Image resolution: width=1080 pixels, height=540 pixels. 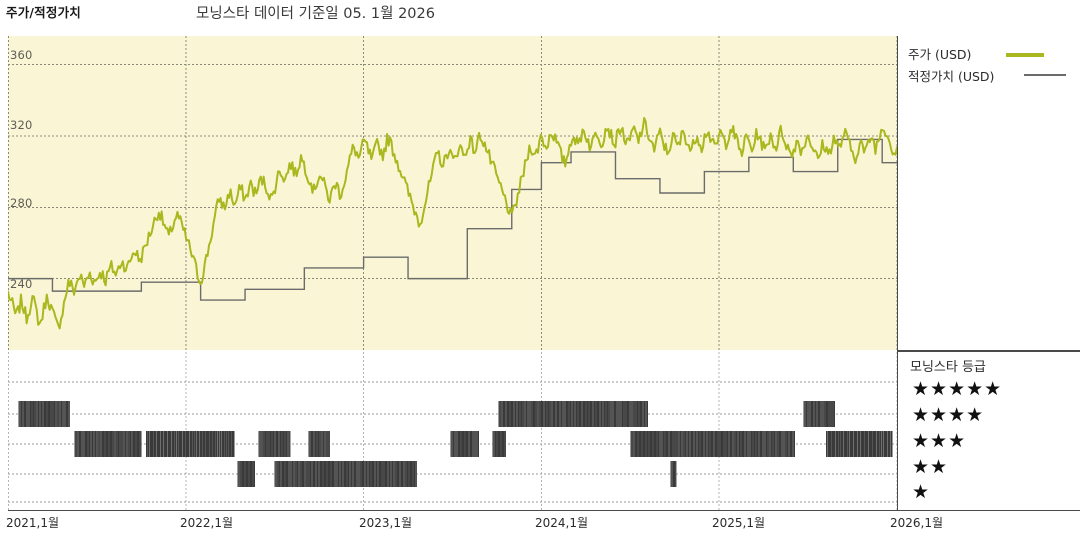 I want to click on rating-legend-row-2: ★★, so click(x=930, y=467).